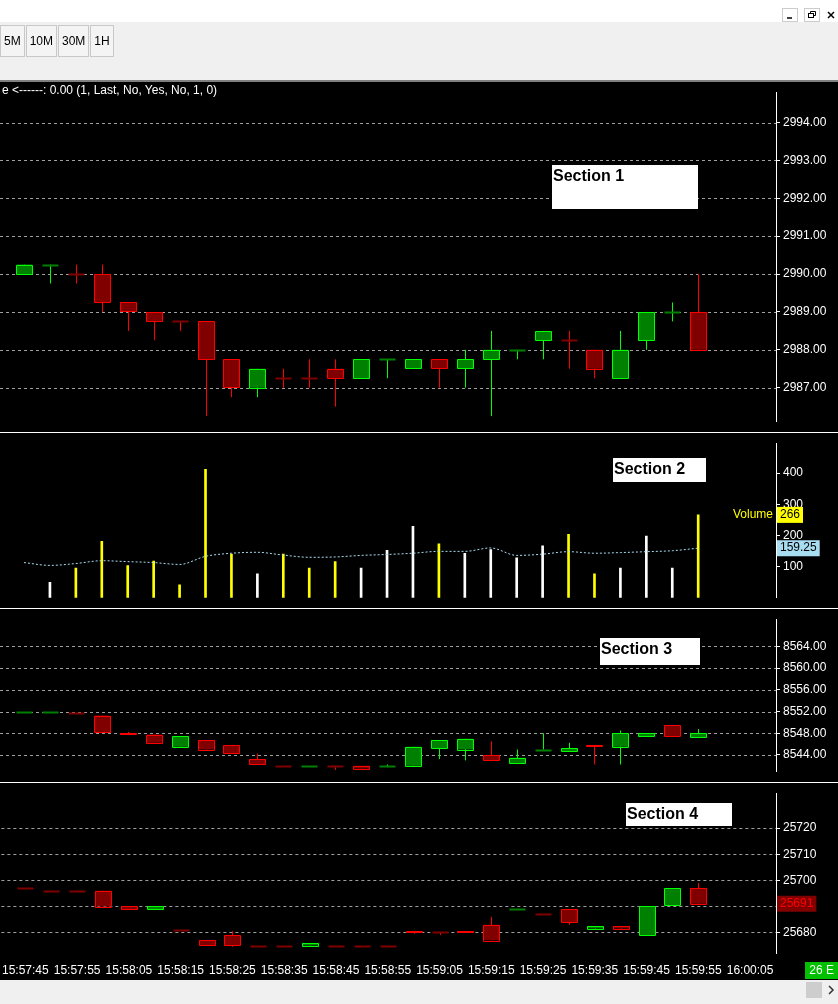  What do you see at coordinates (805, 667) in the screenshot?
I see `y-tick-label: 8560.00` at bounding box center [805, 667].